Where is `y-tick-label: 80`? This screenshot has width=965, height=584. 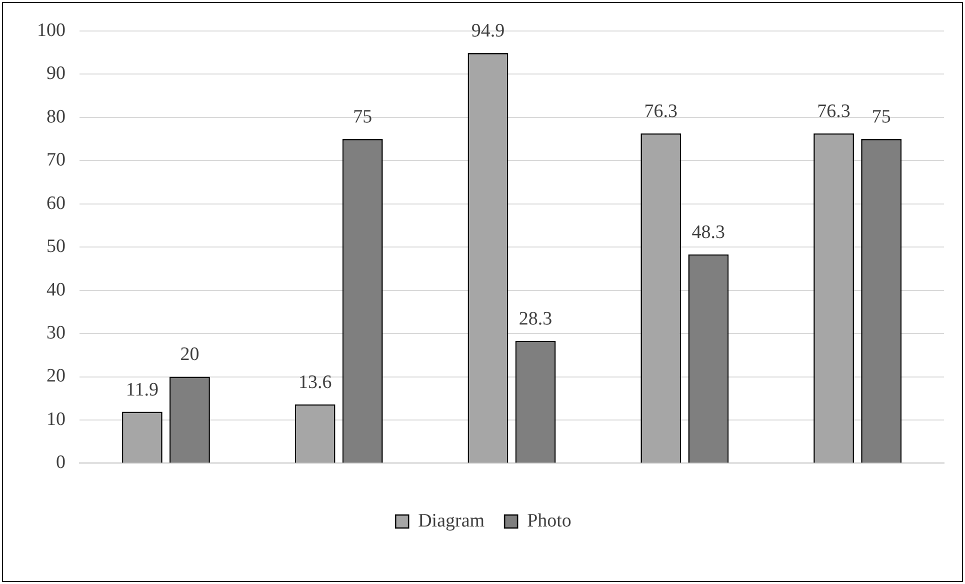 y-tick-label: 80 is located at coordinates (56, 117).